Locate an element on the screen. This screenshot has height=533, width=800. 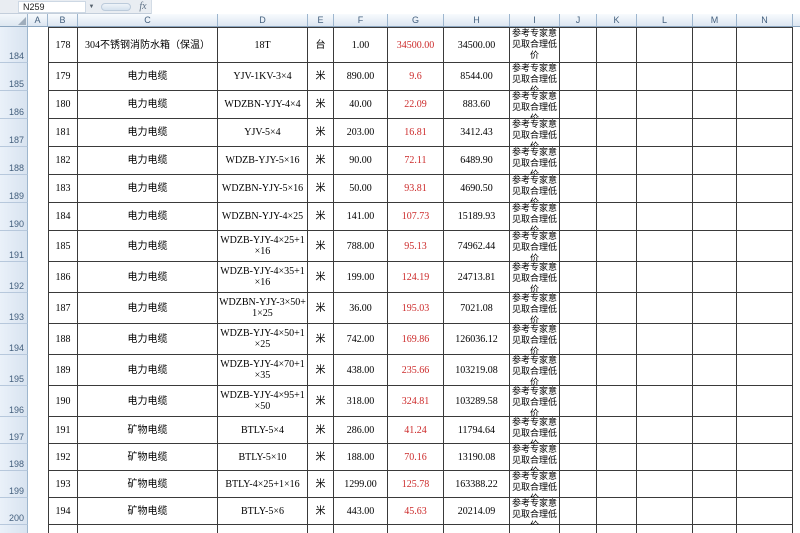
cell-item-no is located at coordinates (63, 529).